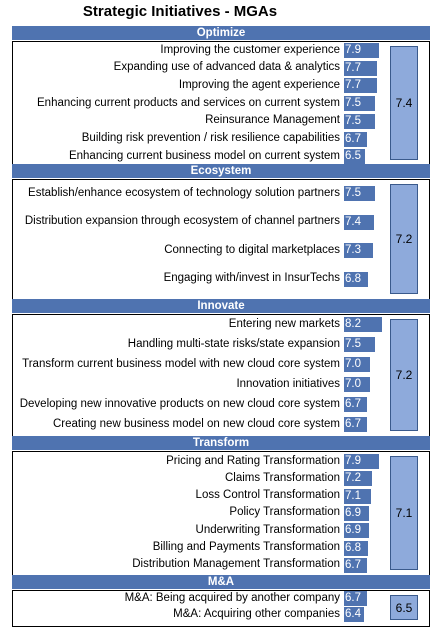 The height and width of the screenshot is (633, 442). Describe the element at coordinates (221, 306) in the screenshot. I see `section-header-innovate: Innovate` at that location.